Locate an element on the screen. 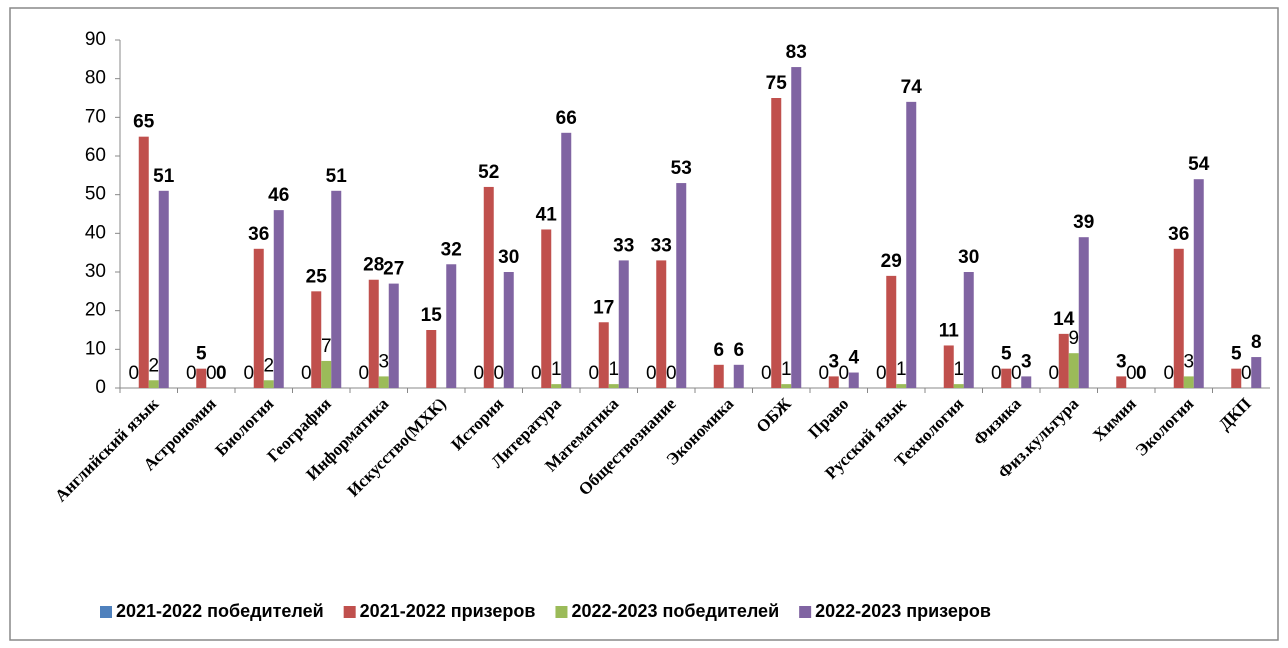  legend-label: 2021-2022 победителей is located at coordinates (220, 611).